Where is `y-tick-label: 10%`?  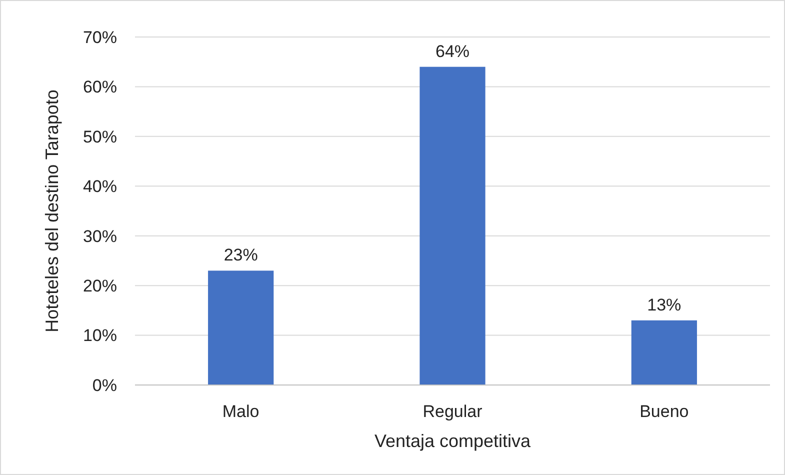
y-tick-label: 10% is located at coordinates (99, 336).